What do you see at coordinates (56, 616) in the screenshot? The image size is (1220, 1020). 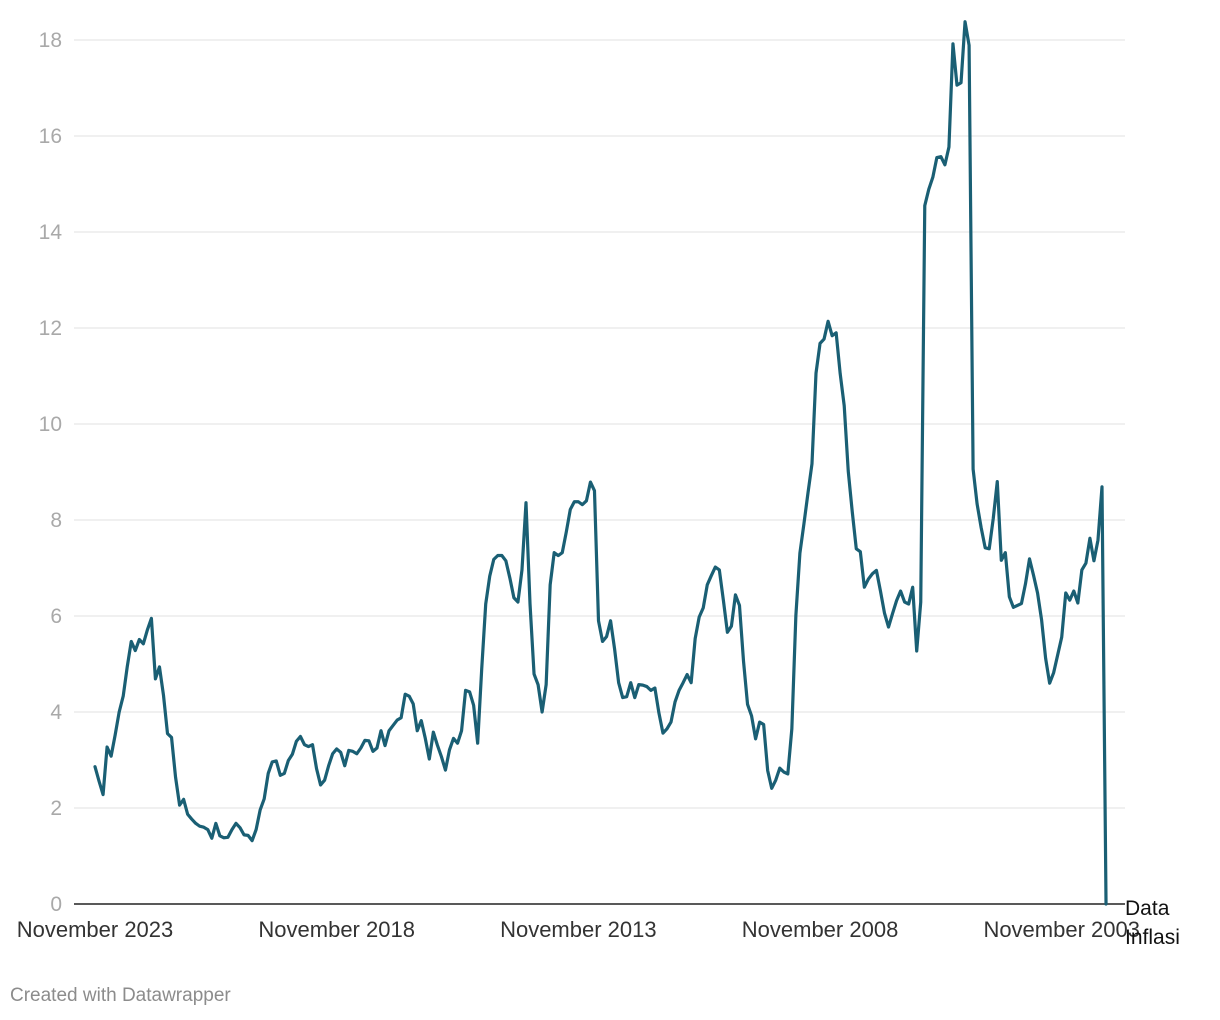 I see `y-tick-label: 6` at bounding box center [56, 616].